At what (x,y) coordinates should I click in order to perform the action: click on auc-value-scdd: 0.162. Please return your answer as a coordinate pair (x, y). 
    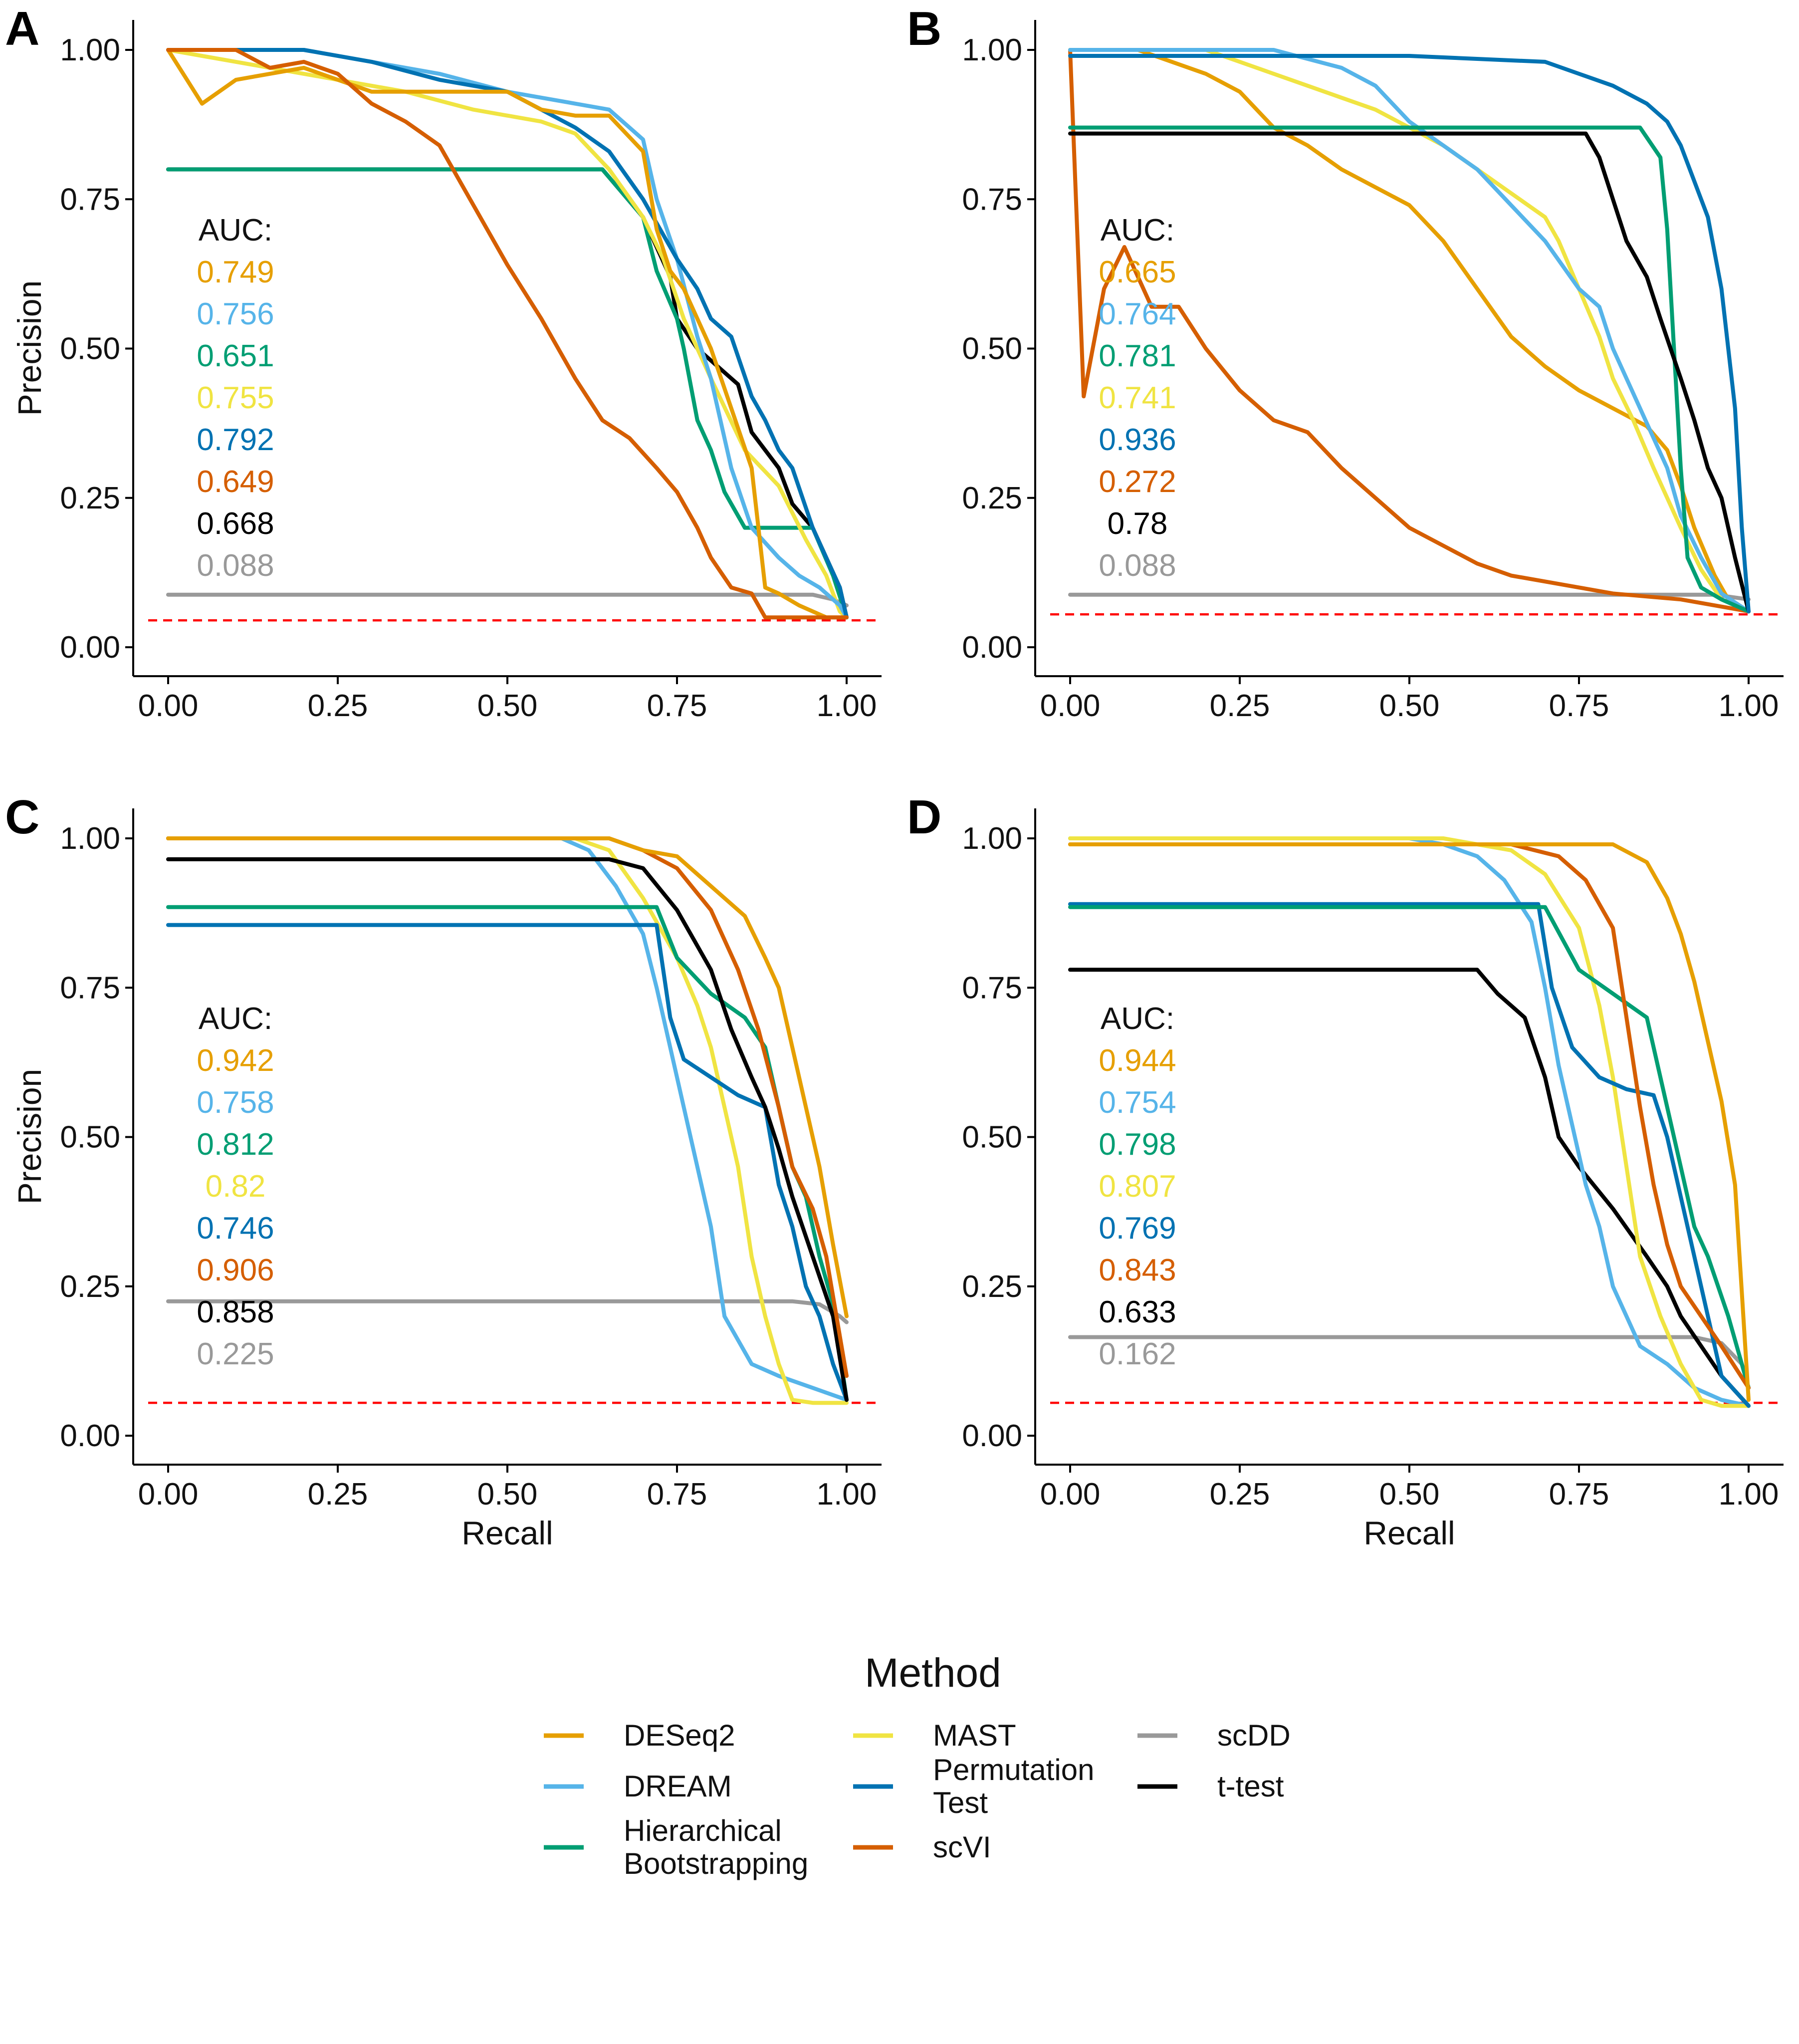
    Looking at the image, I should click on (1137, 1354).